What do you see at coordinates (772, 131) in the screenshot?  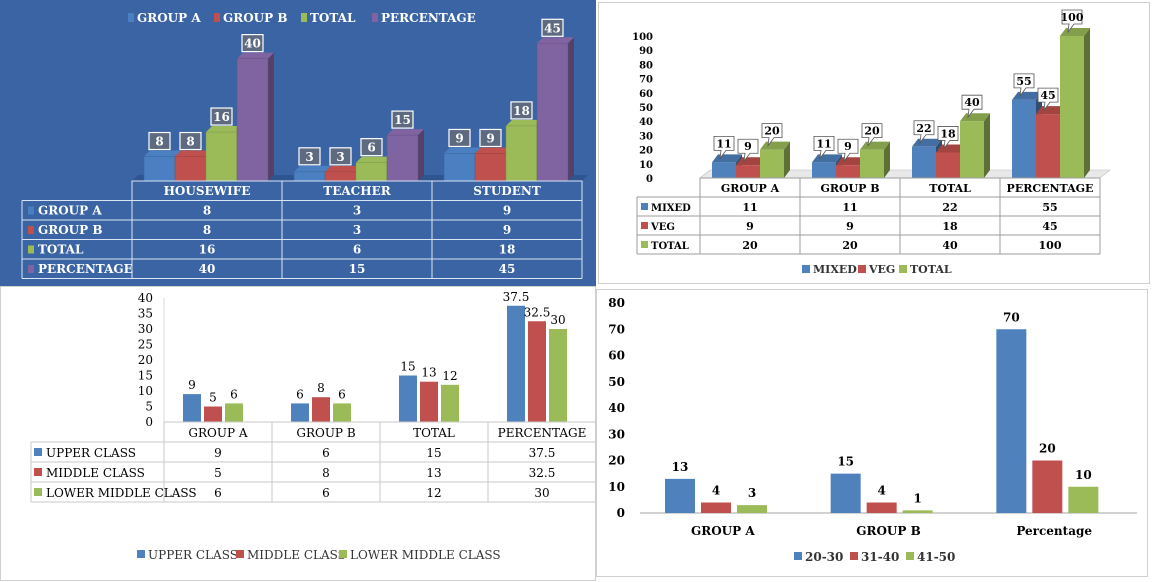 I see `data-label-group-a-total: 20` at bounding box center [772, 131].